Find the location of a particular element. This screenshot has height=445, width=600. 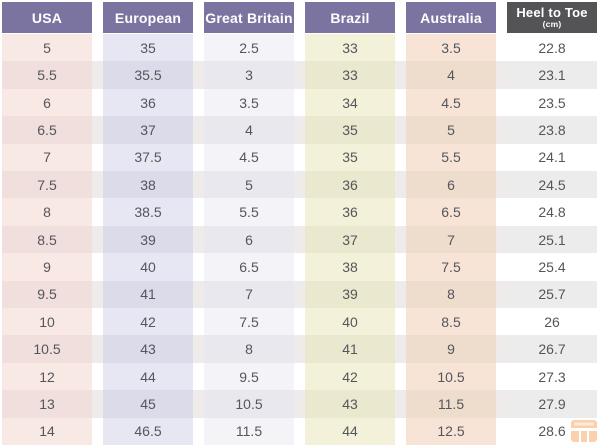

cell-australia: 7.5 is located at coordinates (451, 267).